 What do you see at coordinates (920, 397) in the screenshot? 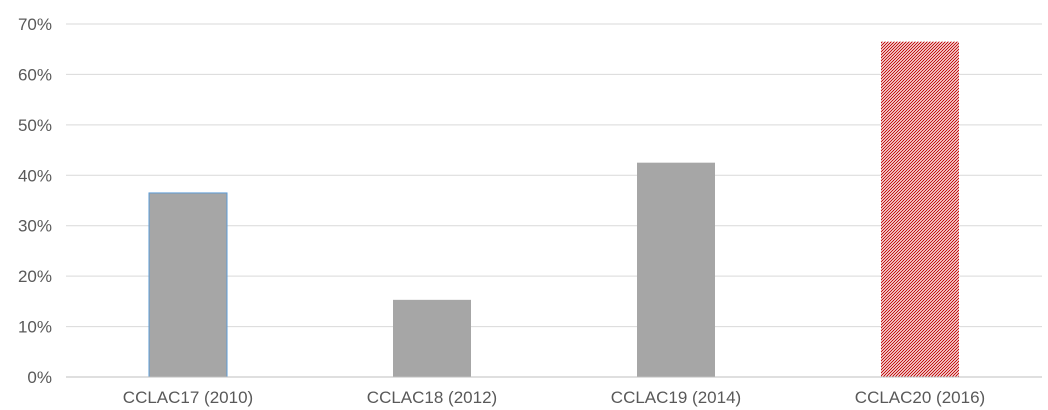
I see `x-tick-label: CCLAC20 (2016)` at bounding box center [920, 397].